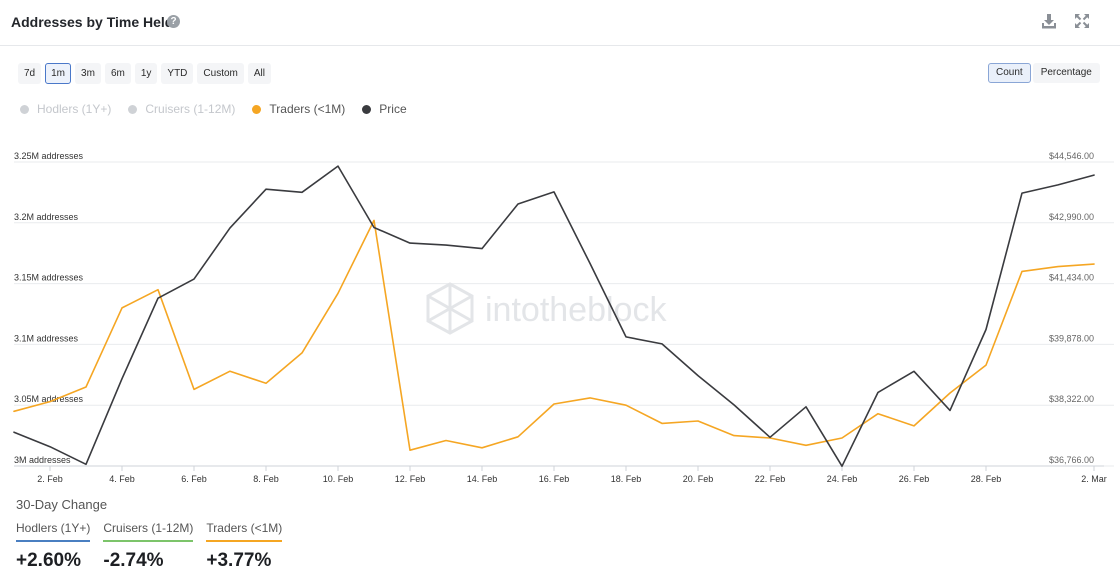  What do you see at coordinates (1071, 278) in the screenshot?
I see `y-right-tick-label: $41,434.00` at bounding box center [1071, 278].